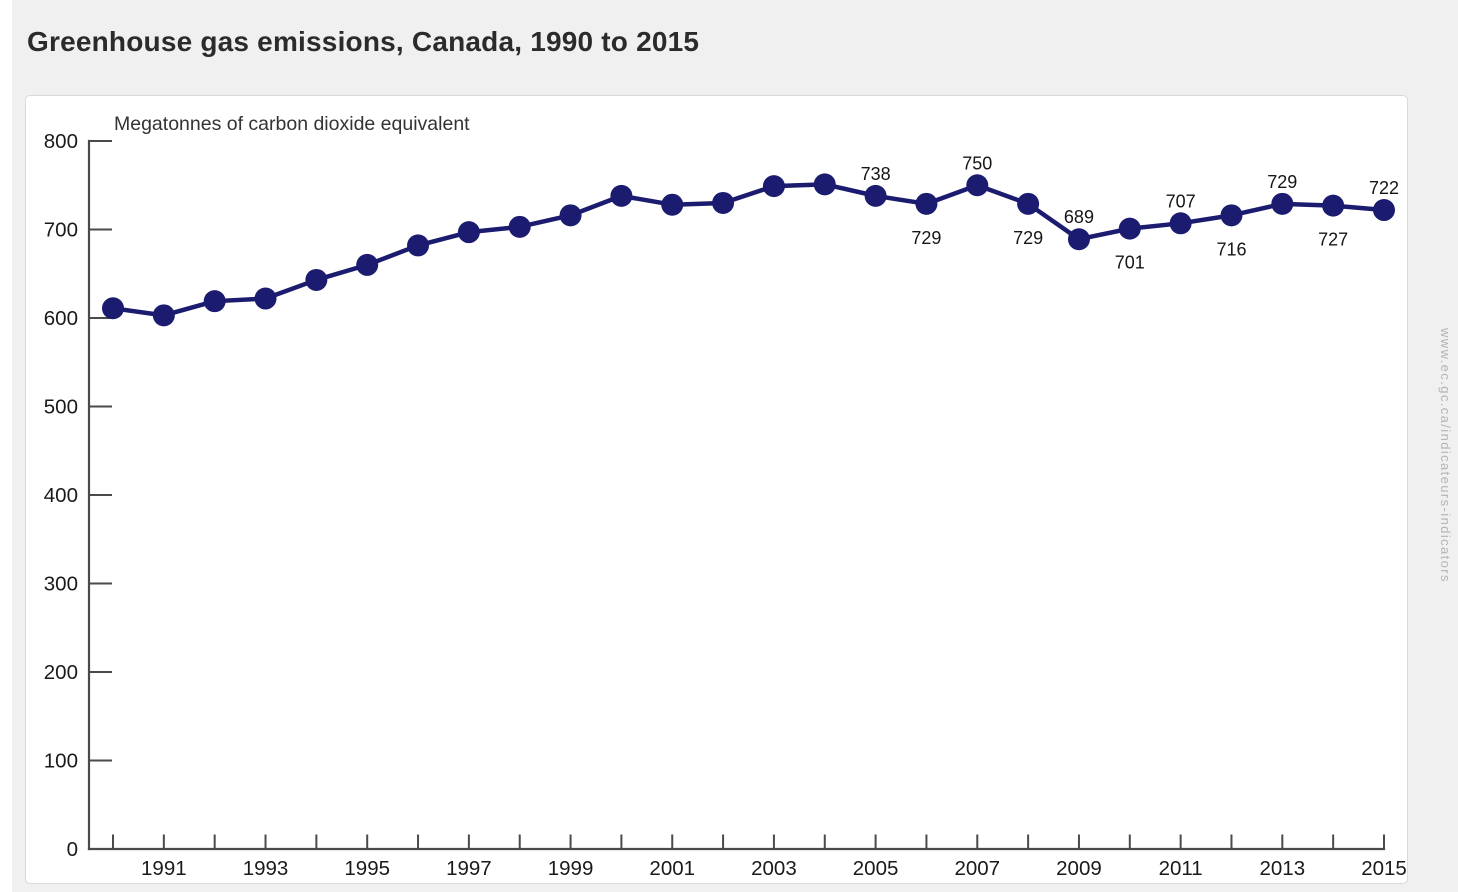  Describe the element at coordinates (61, 584) in the screenshot. I see `y-tick-label: 300` at that location.